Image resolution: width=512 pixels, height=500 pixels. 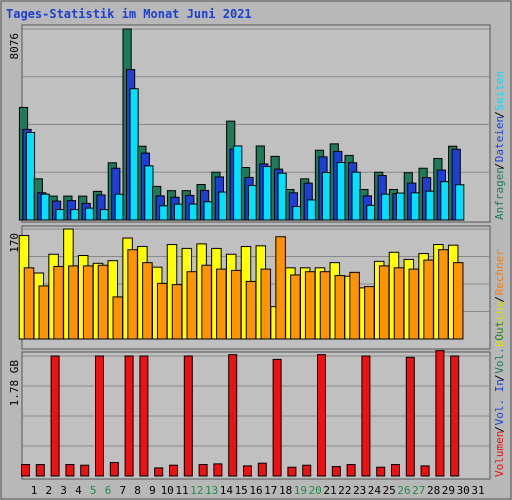 What do you see at coordinates (48, 490) in the screenshot?
I see `x-tick-label-2: 2` at bounding box center [48, 490].